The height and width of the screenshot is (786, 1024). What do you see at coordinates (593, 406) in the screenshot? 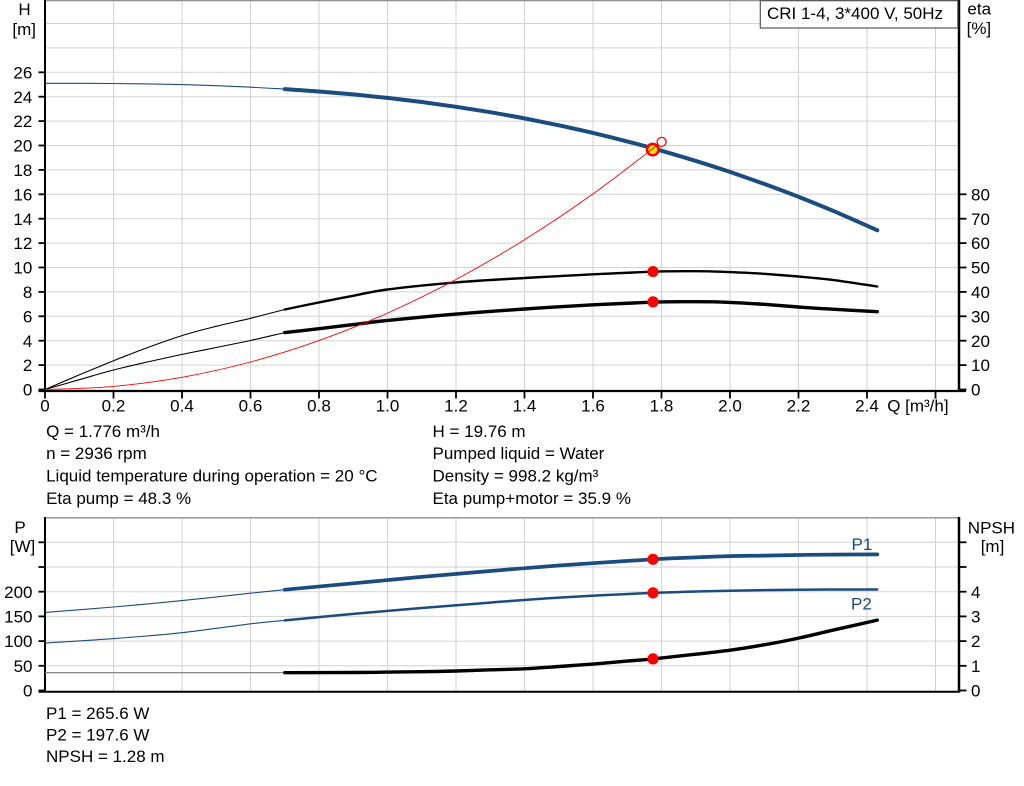
I see `svg-text: 1.6` at bounding box center [593, 406].